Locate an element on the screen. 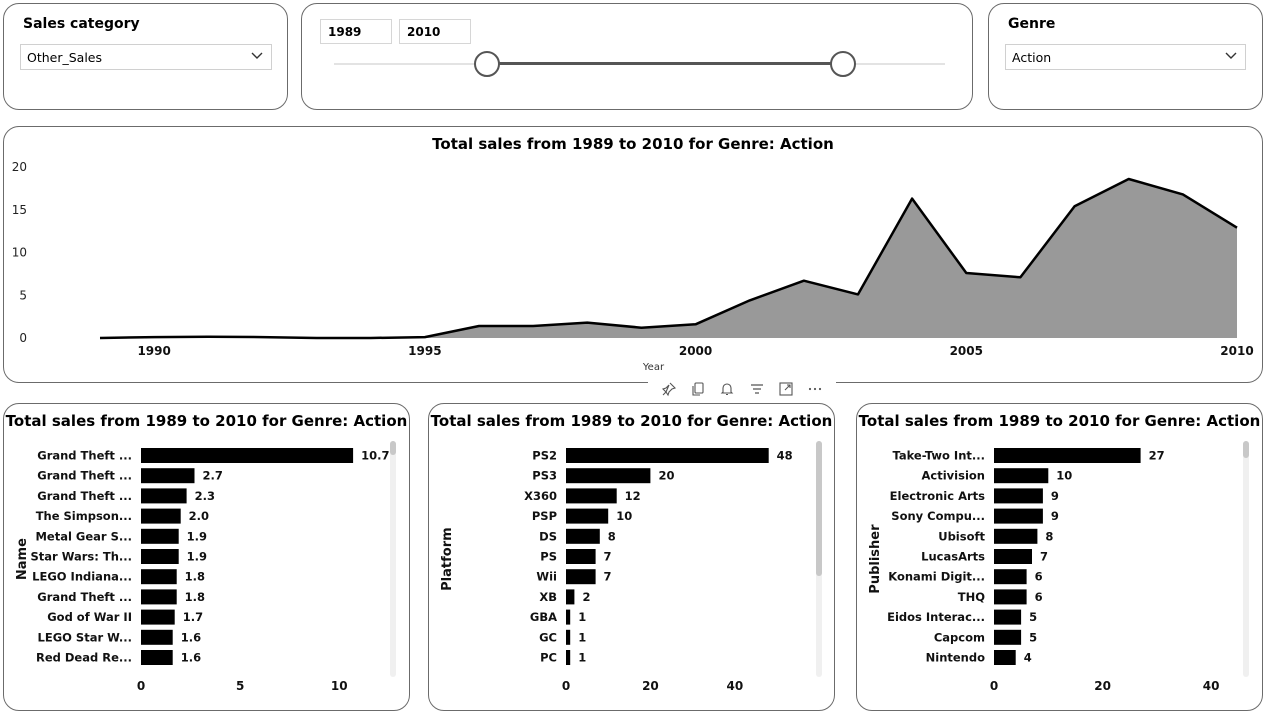 The image size is (1266, 716). x-tick-label: 2010 is located at coordinates (1236, 351).